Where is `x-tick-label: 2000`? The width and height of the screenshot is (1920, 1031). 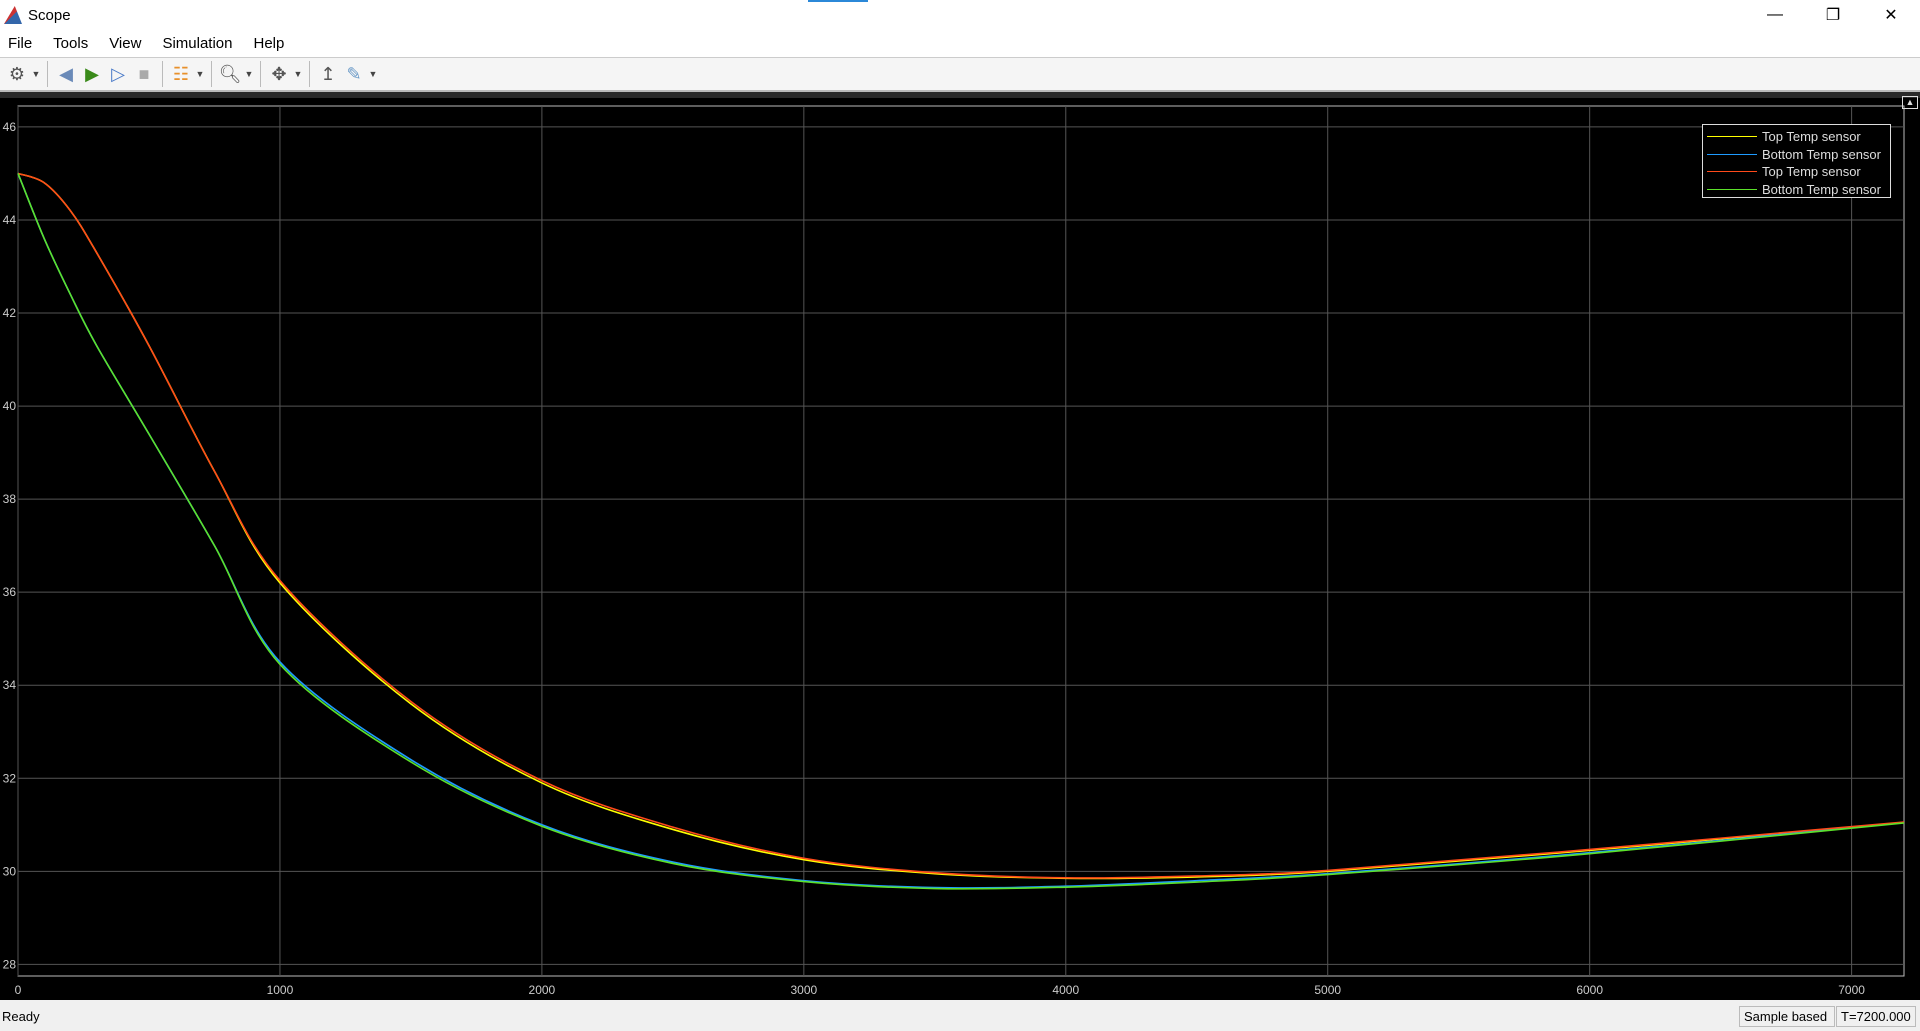 x-tick-label: 2000 is located at coordinates (542, 990).